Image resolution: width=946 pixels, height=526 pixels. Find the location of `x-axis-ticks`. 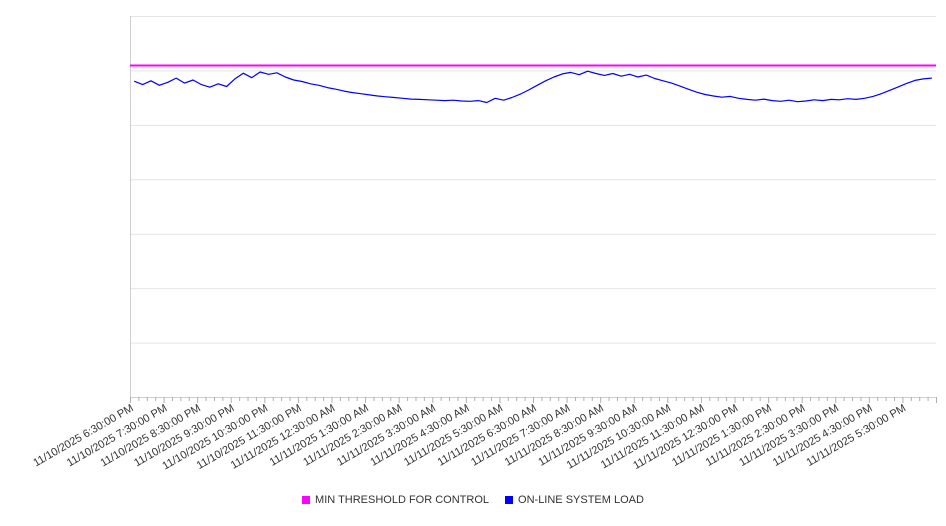

x-axis-ticks is located at coordinates (533, 400).